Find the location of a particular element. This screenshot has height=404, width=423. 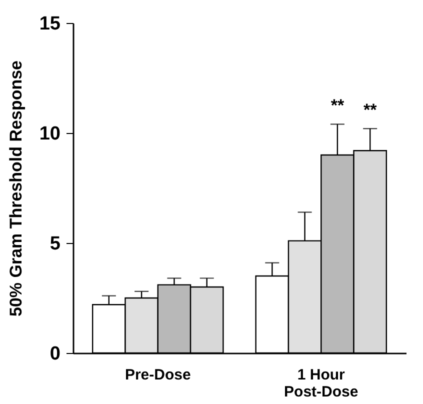

x-tick-label: 1 Hour Post-Dose is located at coordinates (321, 383).